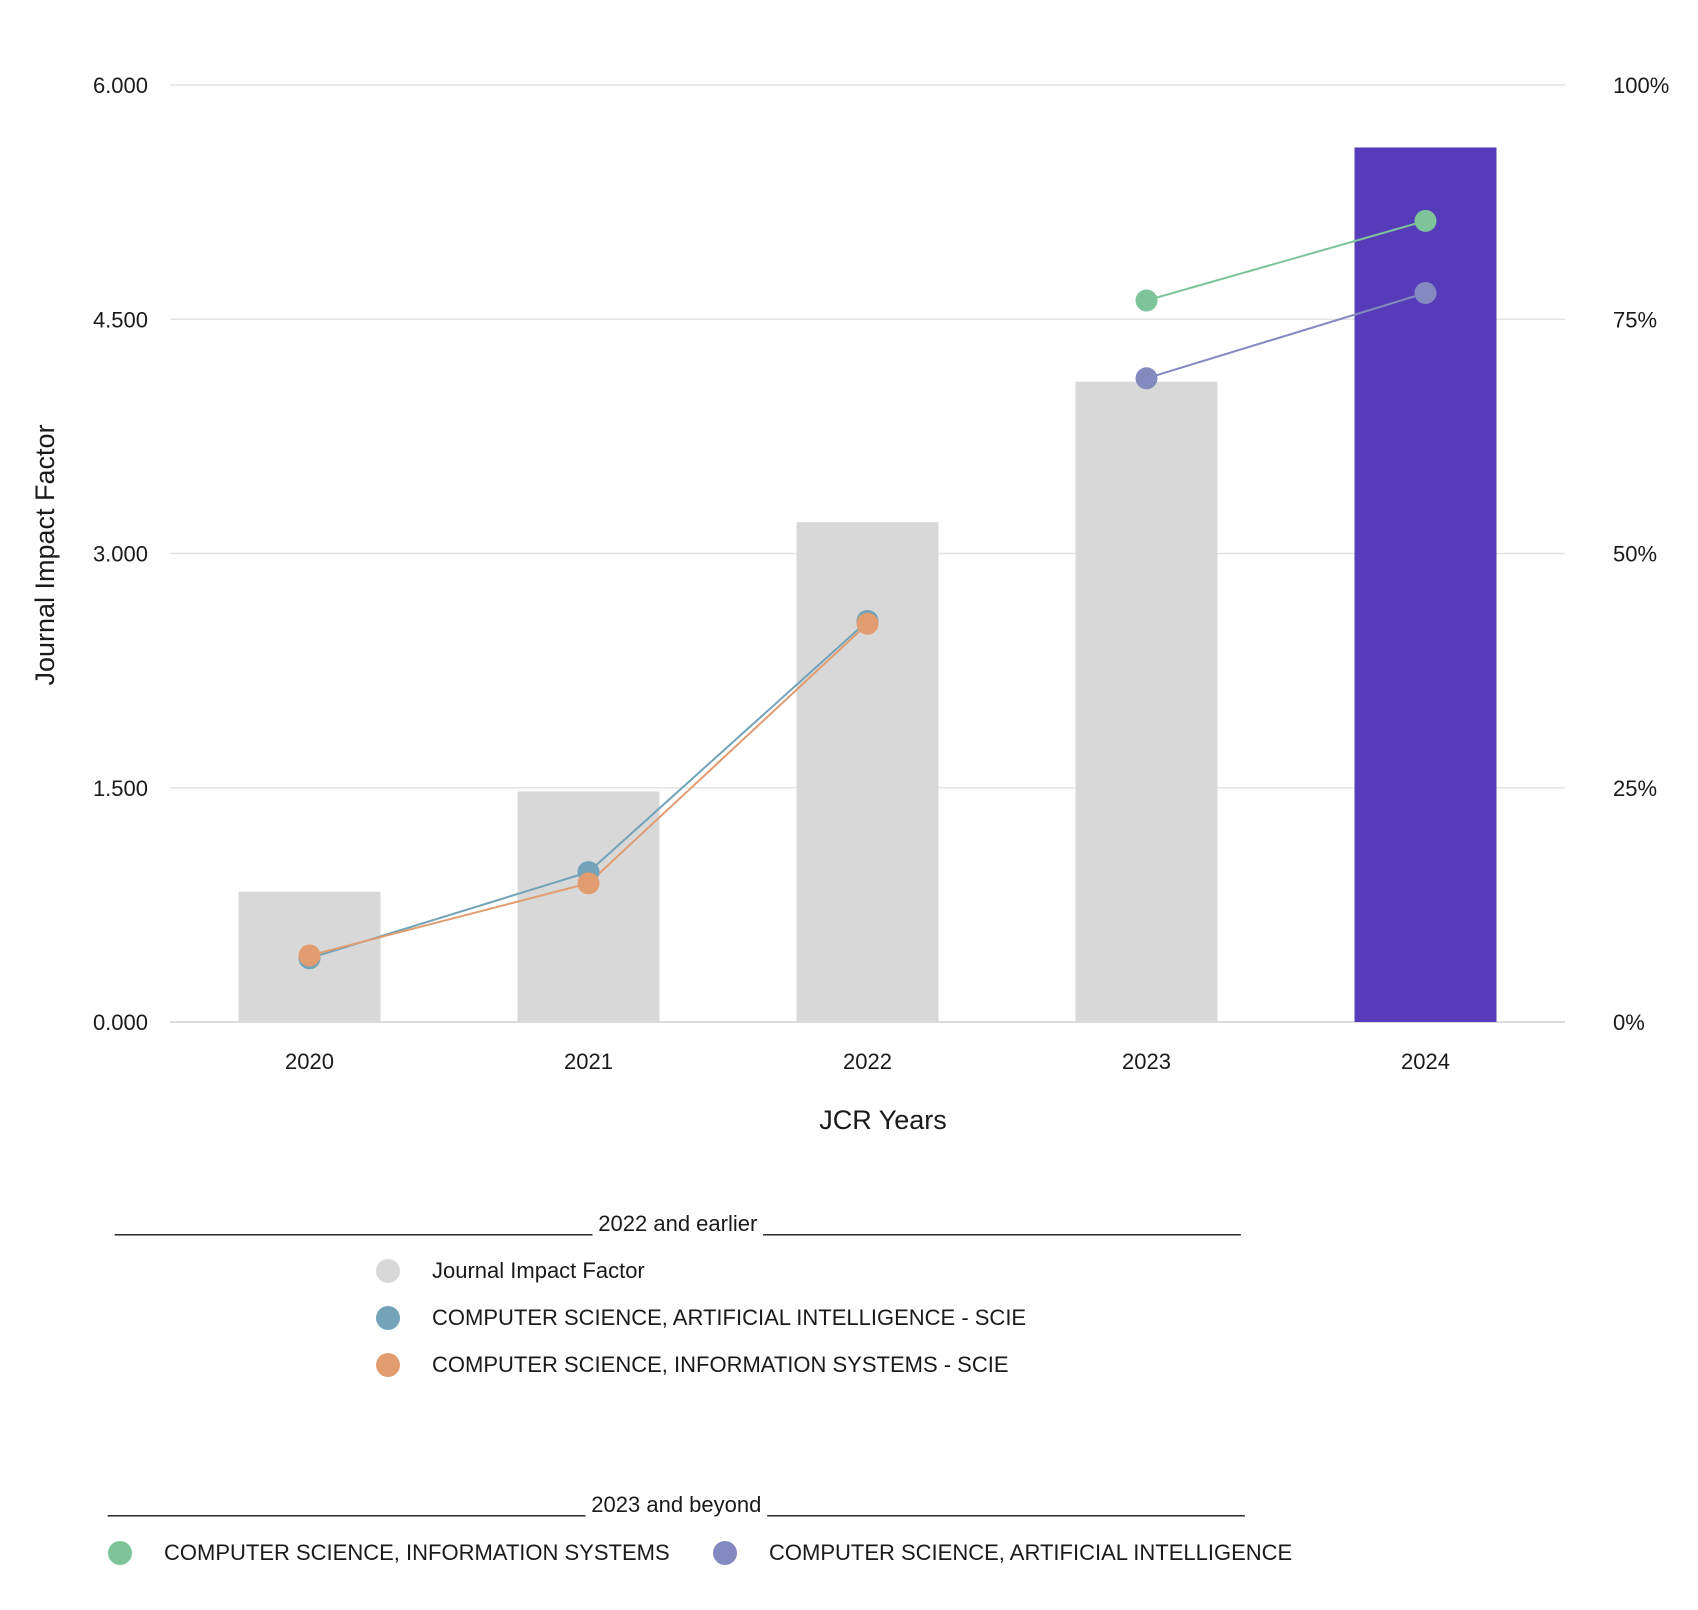 The image size is (1698, 1610). Describe the element at coordinates (588, 1061) in the screenshot. I see `x-tick-label: 2021` at that location.